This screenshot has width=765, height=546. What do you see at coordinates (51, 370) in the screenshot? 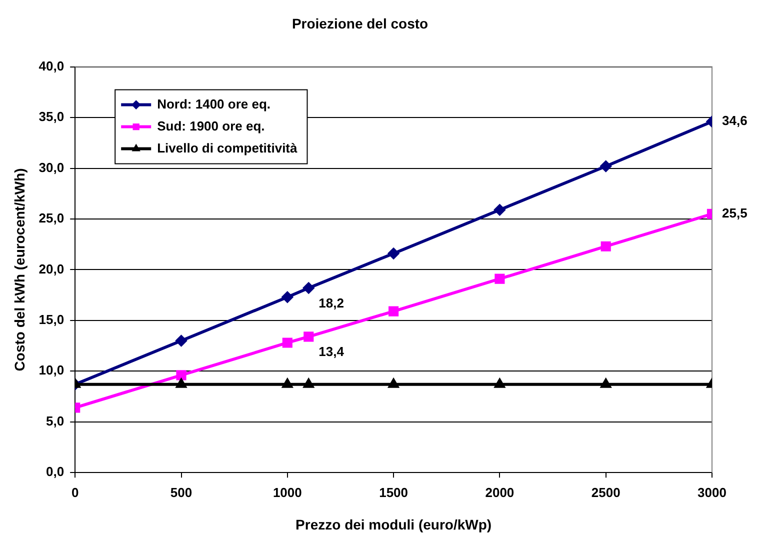
I see `y-tick-label: 10,0` at bounding box center [51, 370].